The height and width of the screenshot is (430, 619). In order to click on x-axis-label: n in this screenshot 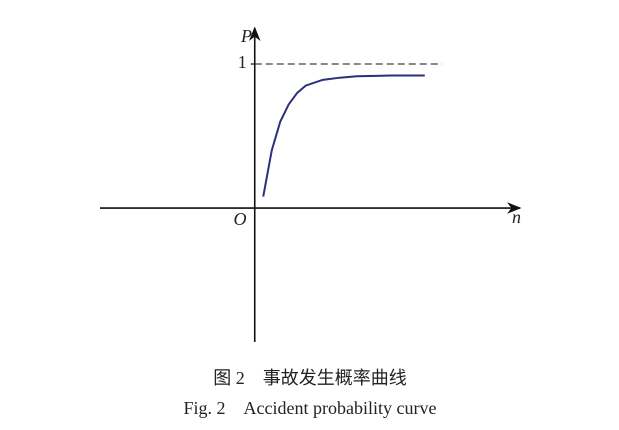, I will do `click(516, 217)`.